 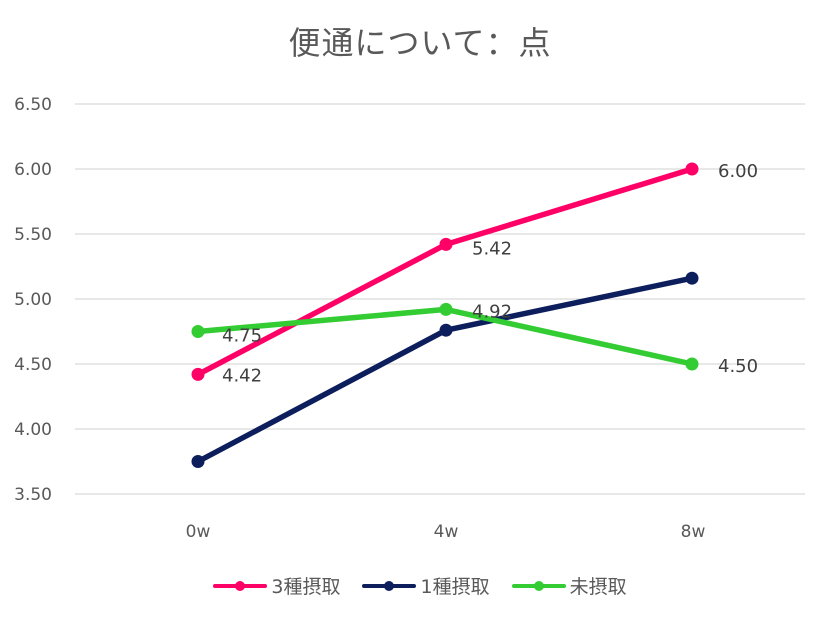 What do you see at coordinates (33, 495) in the screenshot?
I see `y-tick-label: 3.50` at bounding box center [33, 495].